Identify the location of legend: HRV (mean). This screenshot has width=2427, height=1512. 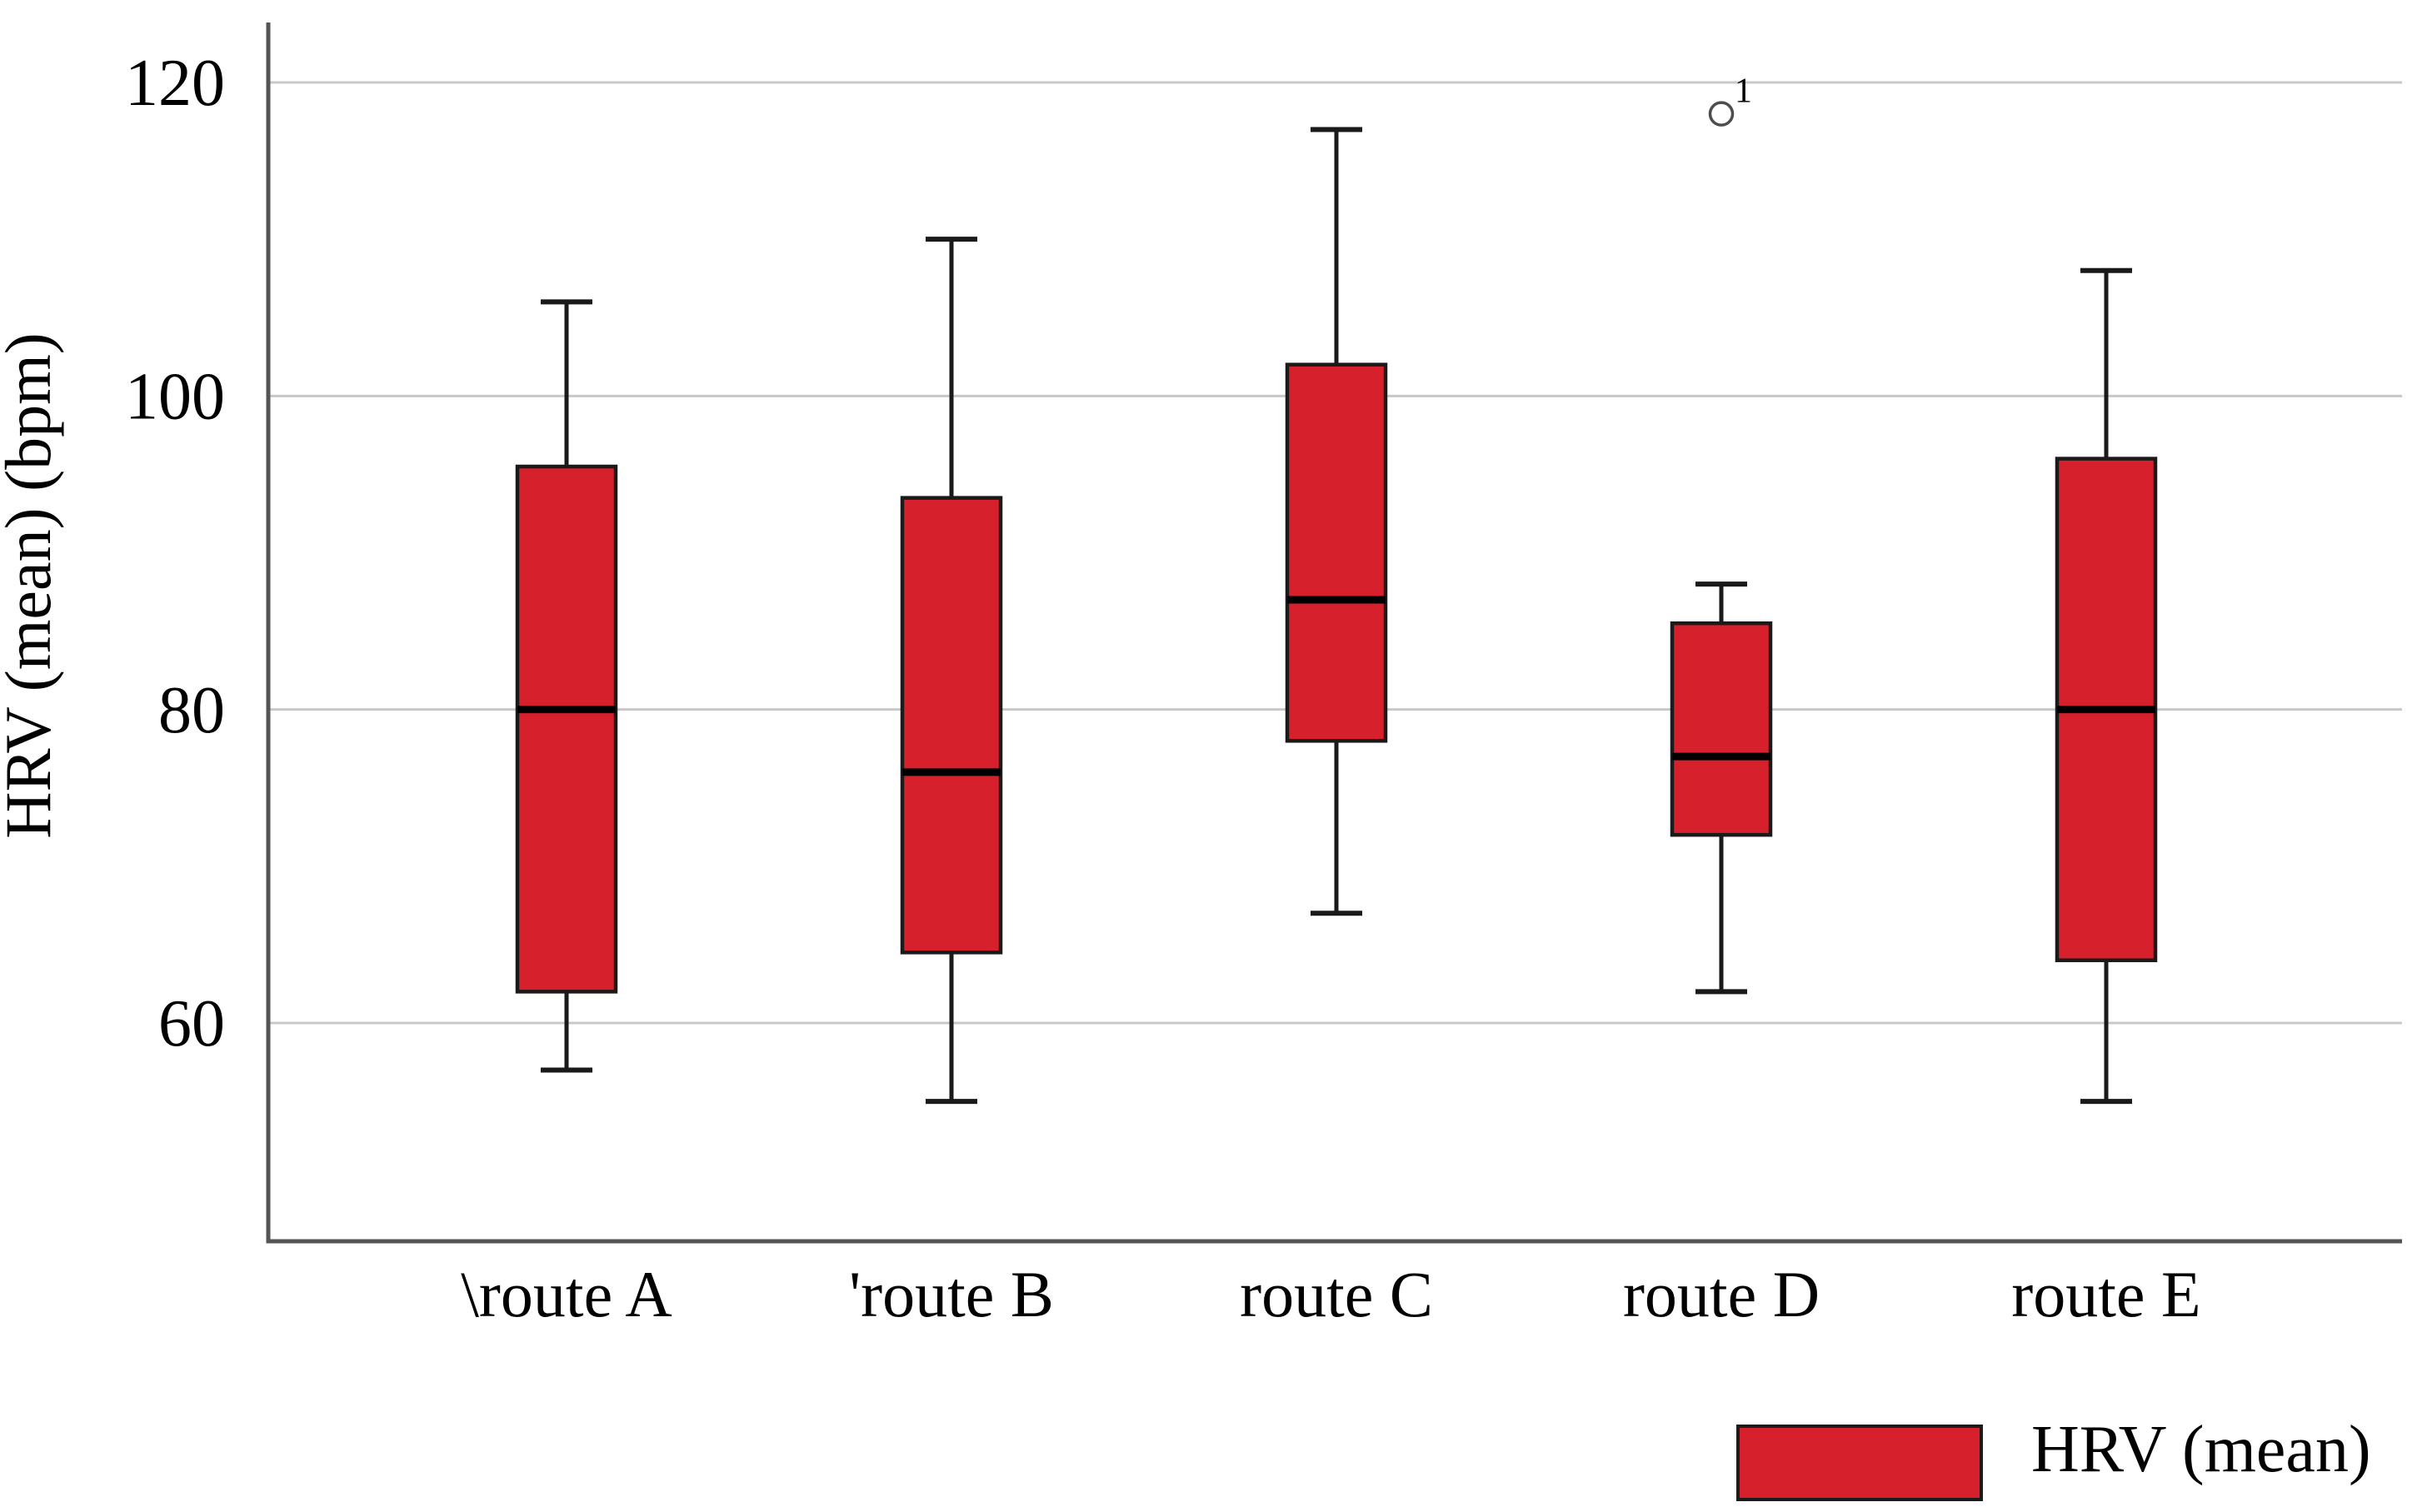
(2053, 1457).